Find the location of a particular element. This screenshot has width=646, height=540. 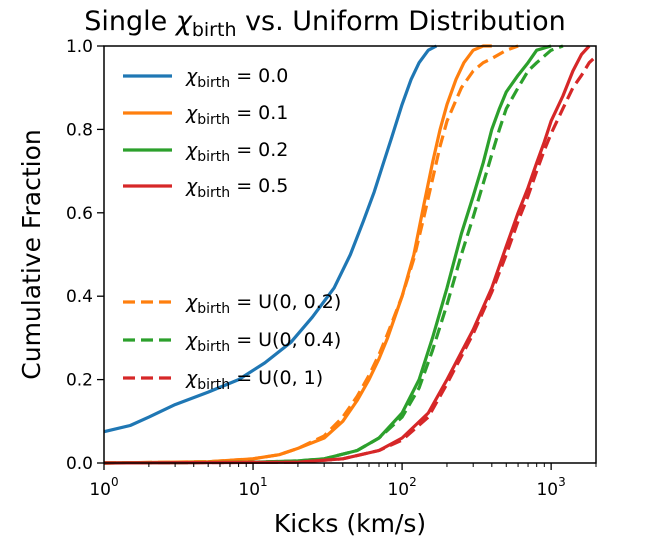

y-tick-label: 0.4 is located at coordinates (79, 297).